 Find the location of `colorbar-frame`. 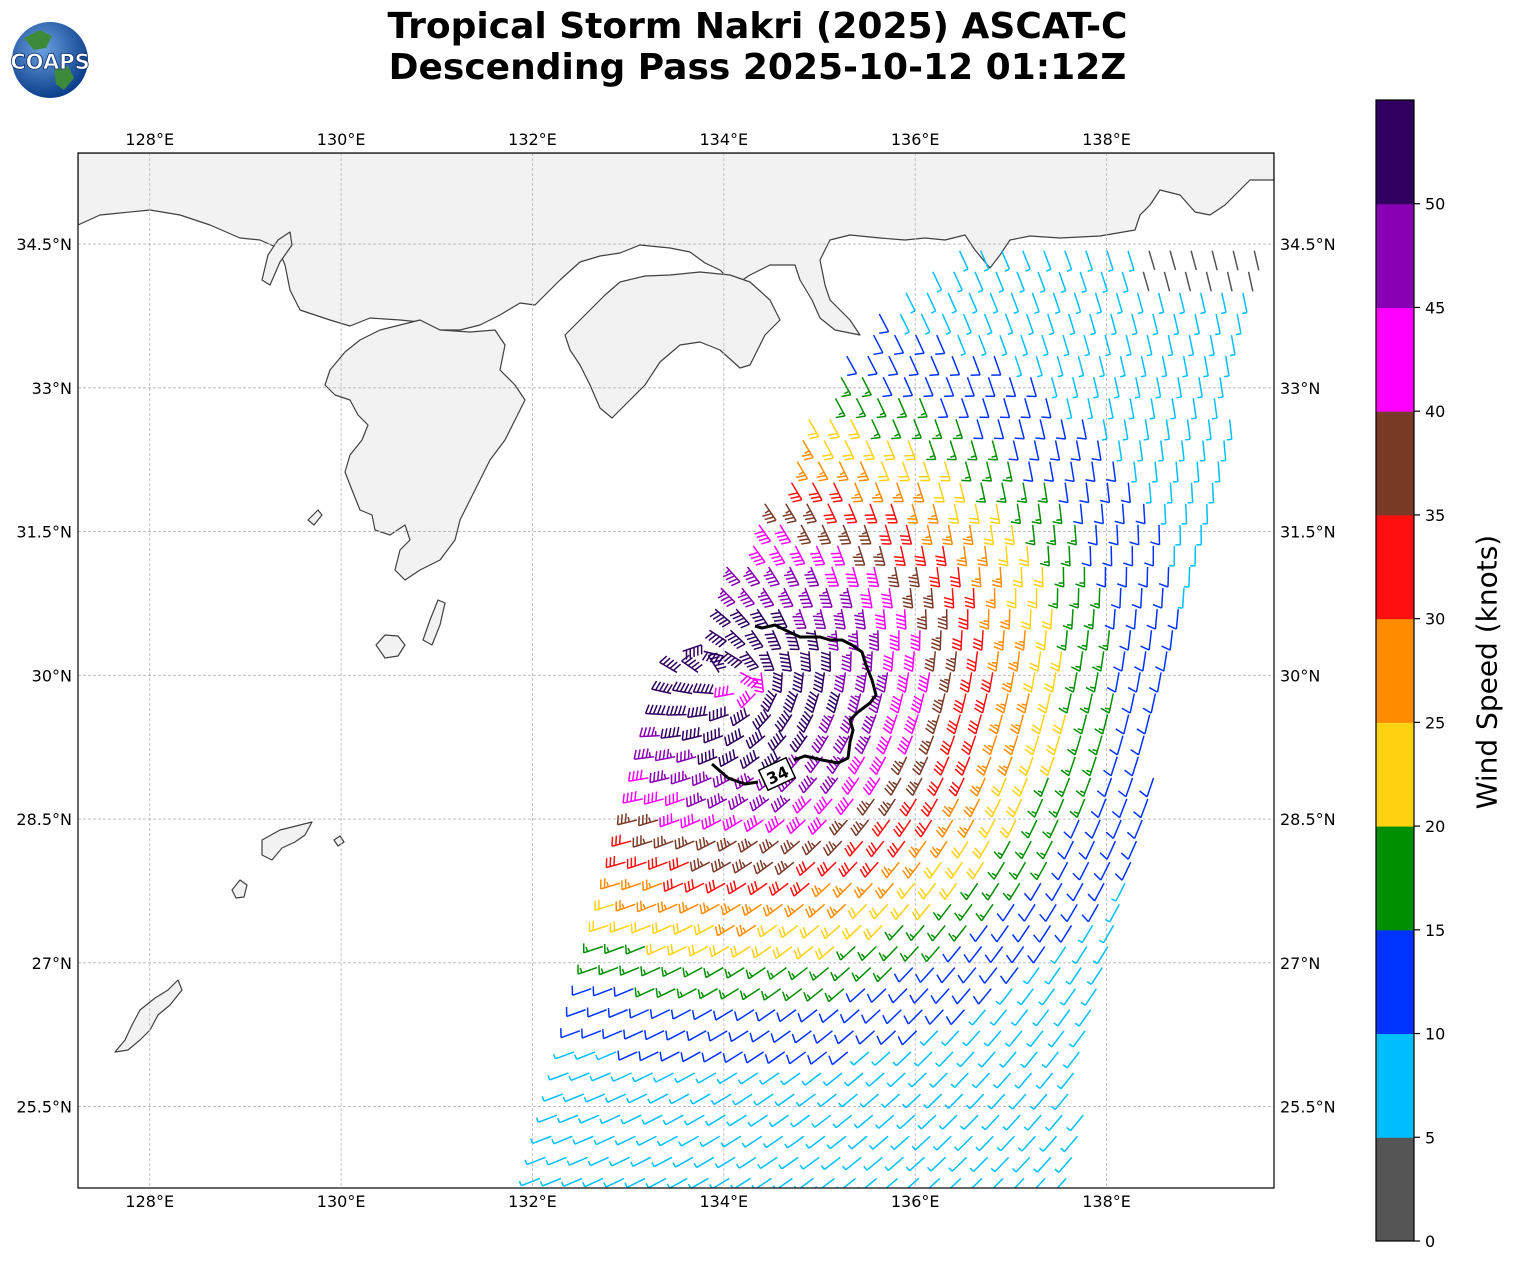

colorbar-frame is located at coordinates (1395, 670).